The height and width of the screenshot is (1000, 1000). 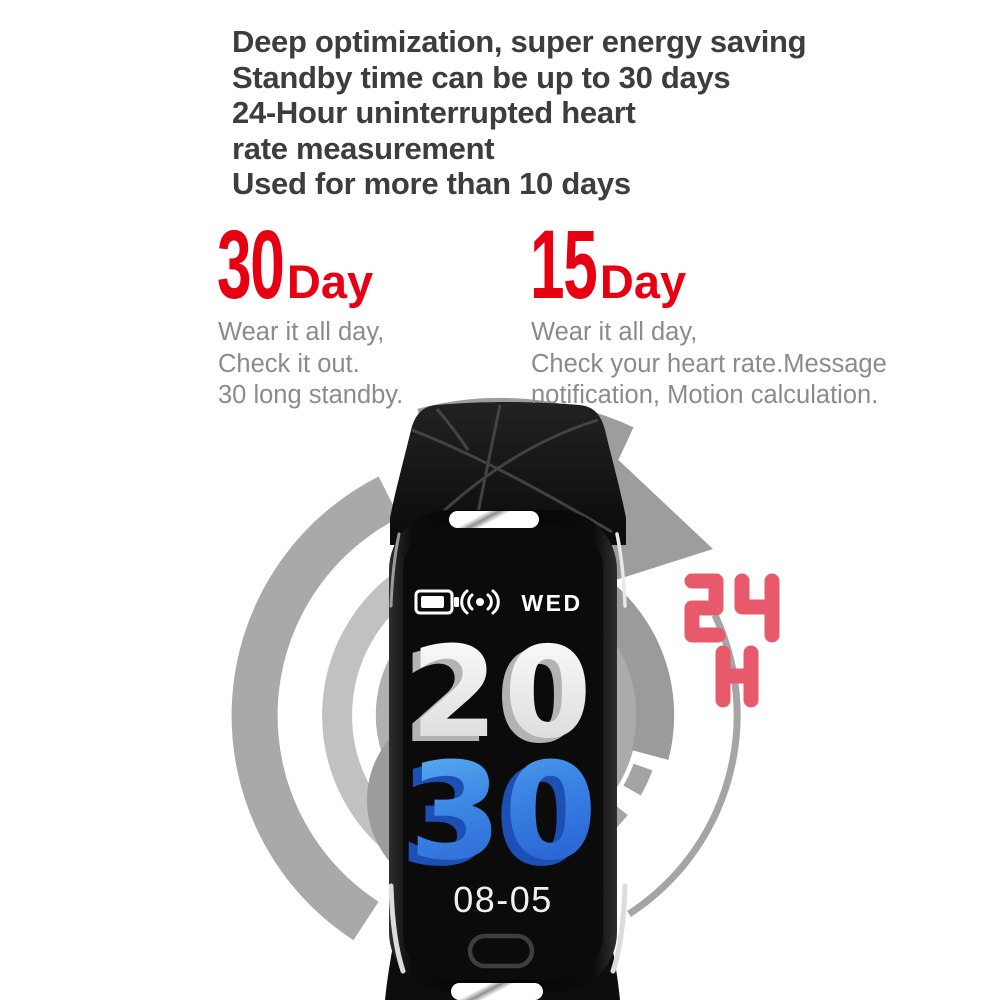 I want to click on feature-value: 15, so click(x=564, y=264).